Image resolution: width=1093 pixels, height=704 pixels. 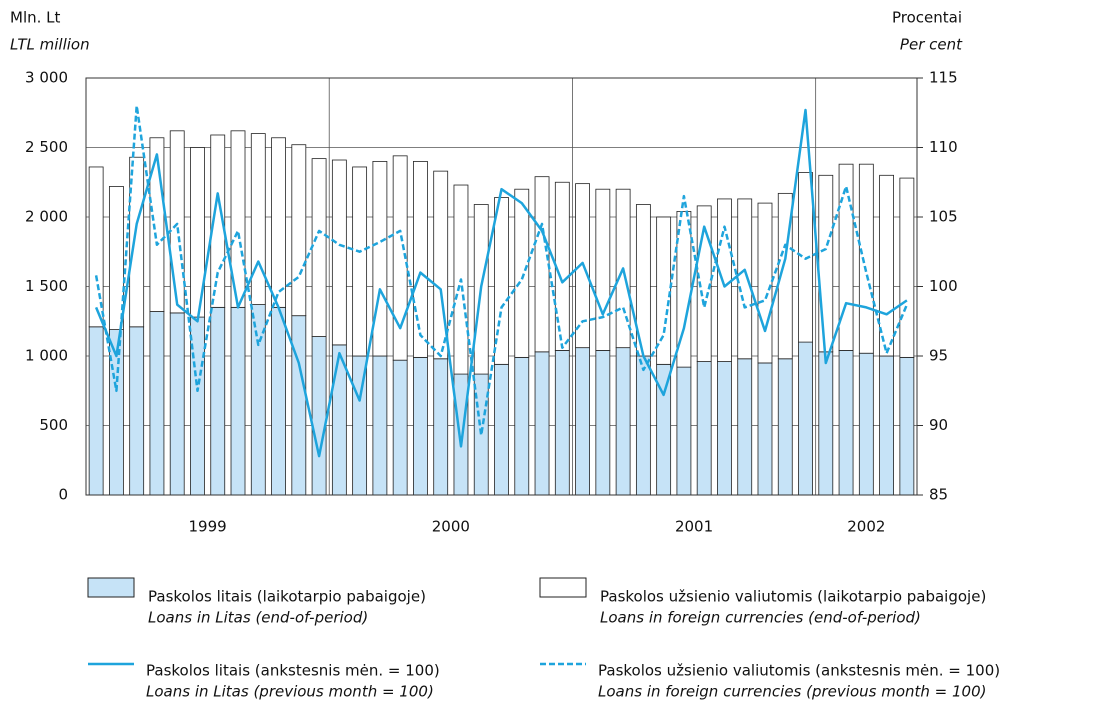 What do you see at coordinates (50, 45) in the screenshot?
I see `y-axis-label-en: LTL million` at bounding box center [50, 45].